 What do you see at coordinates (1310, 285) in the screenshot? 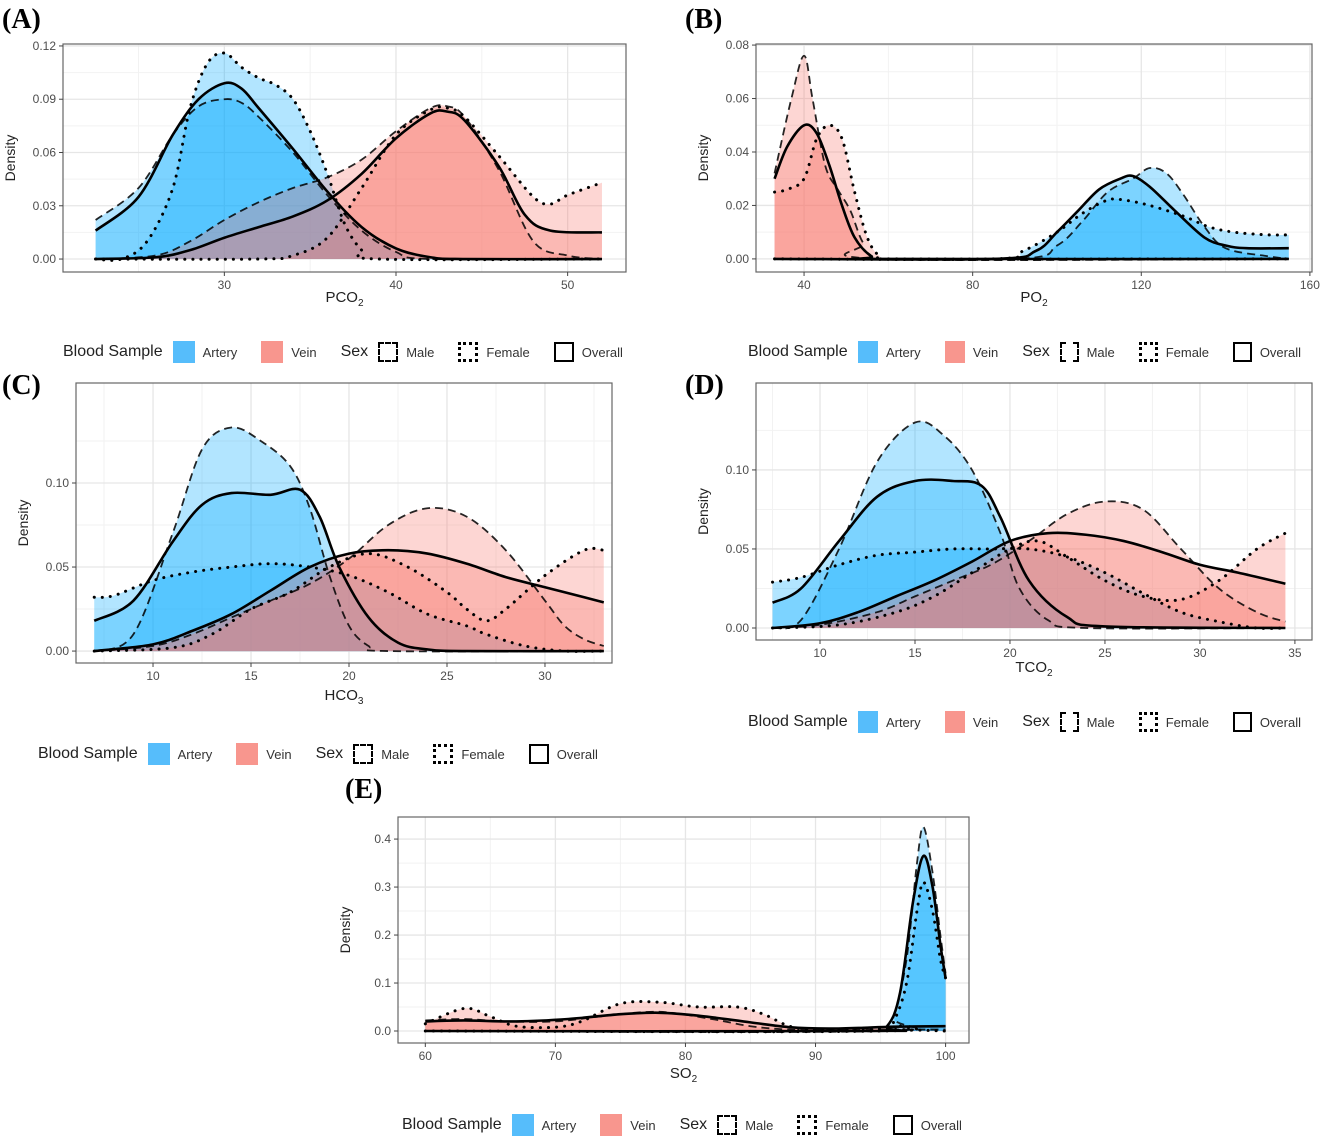
I see `x-tick-label: 160` at bounding box center [1310, 285].